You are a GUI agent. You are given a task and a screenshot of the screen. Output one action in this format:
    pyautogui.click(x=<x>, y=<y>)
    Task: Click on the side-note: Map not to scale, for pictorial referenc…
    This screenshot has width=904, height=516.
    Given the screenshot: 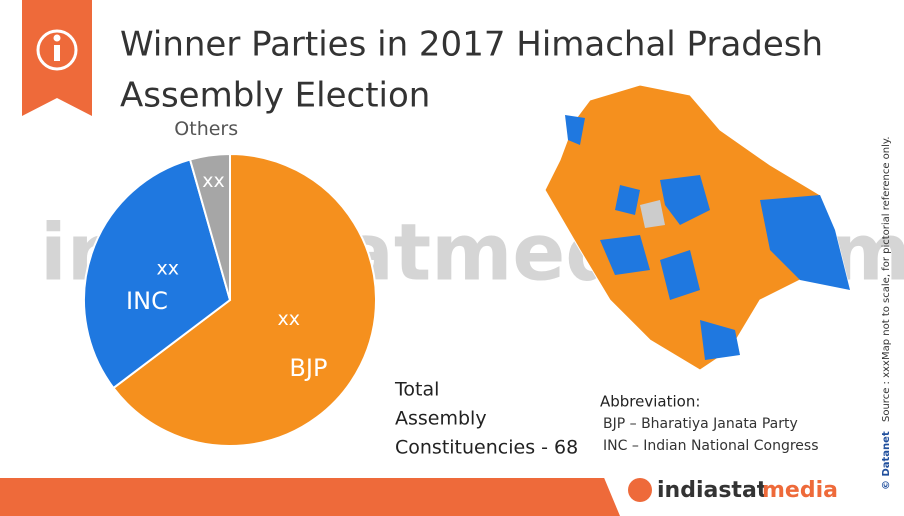 What is the action you would take?
    pyautogui.click(x=886, y=248)
    